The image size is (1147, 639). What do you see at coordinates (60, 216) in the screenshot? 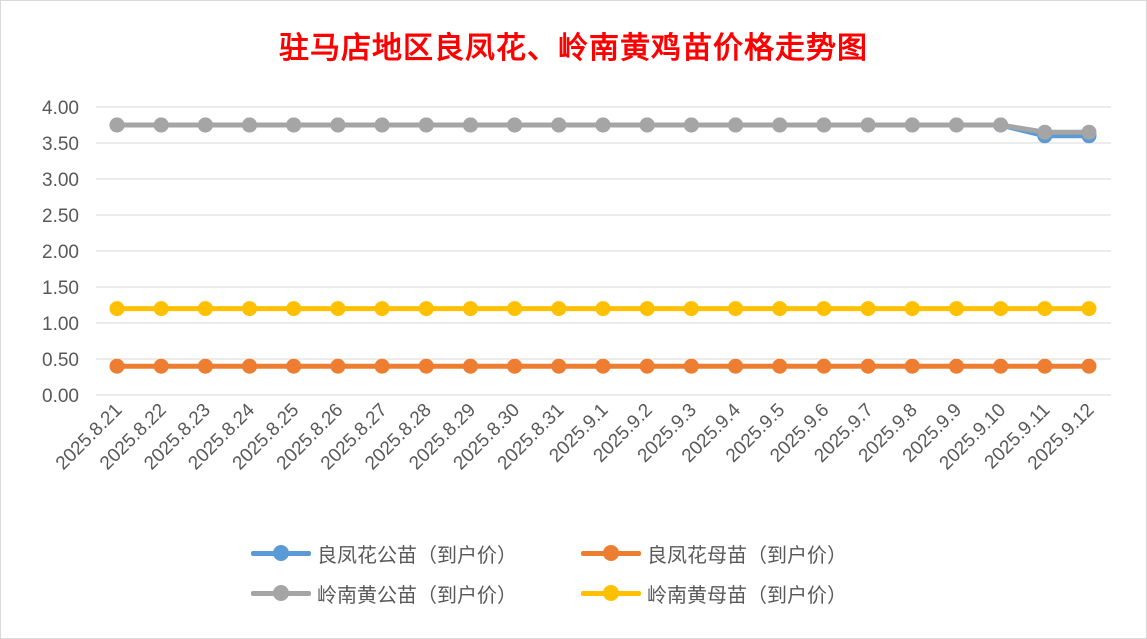
I see `y-tick-label: 2.50` at bounding box center [60, 216].